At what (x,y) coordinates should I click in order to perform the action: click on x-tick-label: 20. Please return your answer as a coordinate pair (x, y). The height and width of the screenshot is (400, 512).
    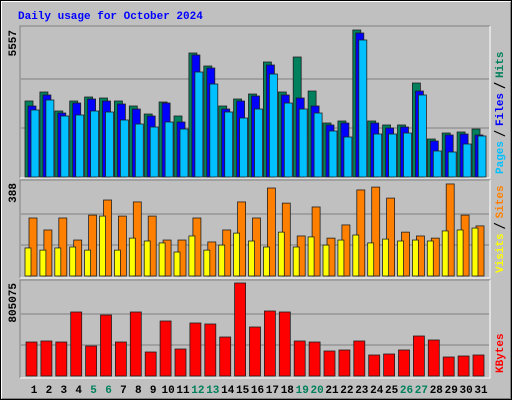
    Looking at the image, I should click on (316, 391).